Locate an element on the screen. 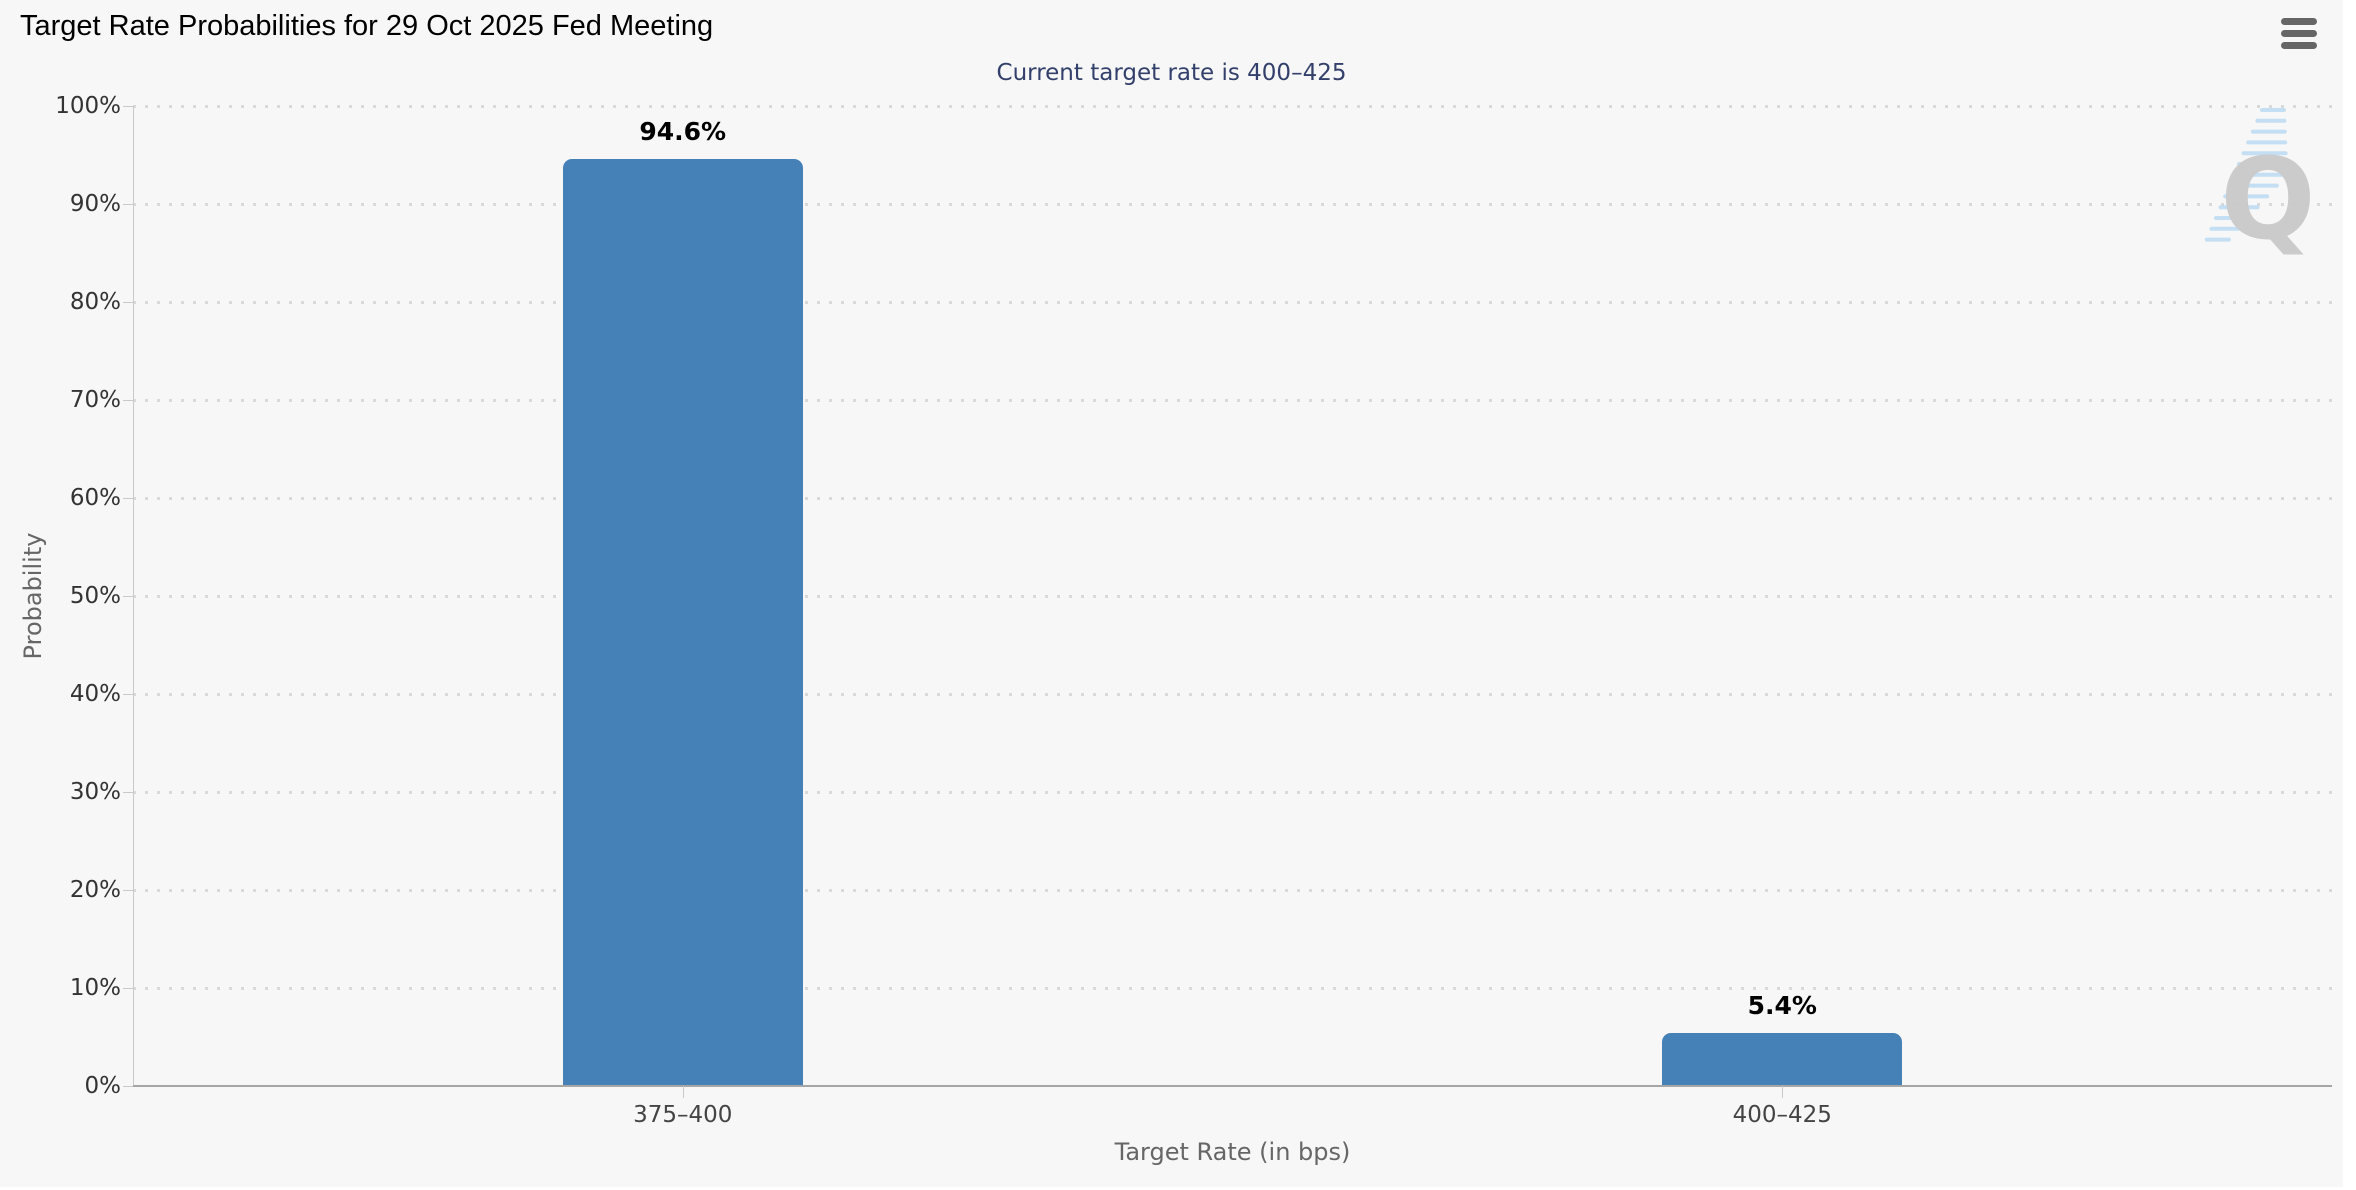  y-tick-label: 70% is located at coordinates (95, 400).